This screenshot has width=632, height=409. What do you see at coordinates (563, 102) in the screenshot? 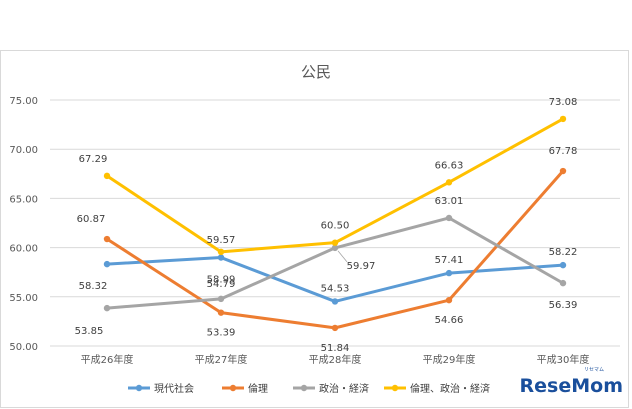
I see `data-label: 73.08` at bounding box center [563, 102].